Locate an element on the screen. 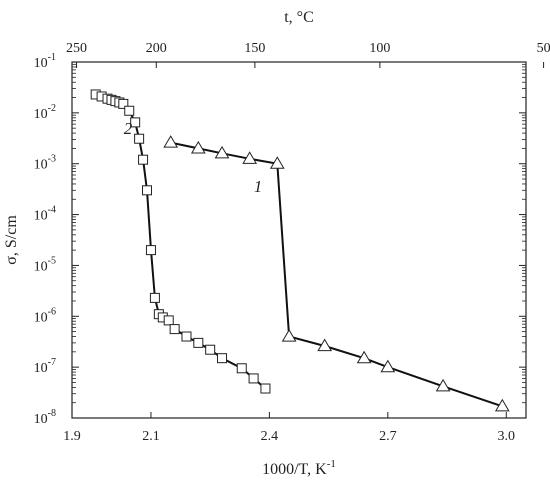 Image resolution: width=550 pixels, height=484 pixels. y-tick-exponent: -2 is located at coordinates (52, 108).